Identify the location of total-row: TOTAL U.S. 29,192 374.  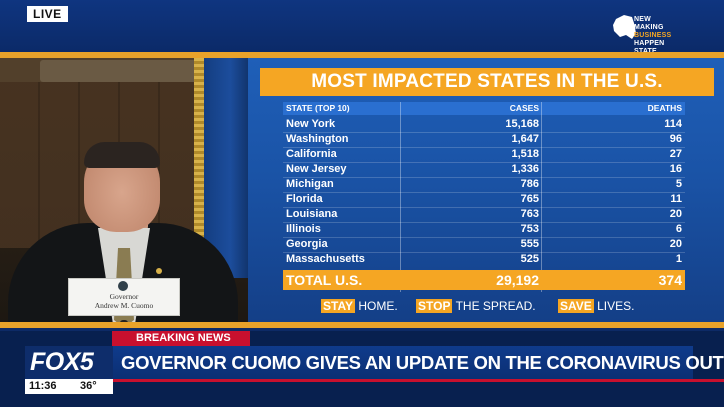
(484, 280).